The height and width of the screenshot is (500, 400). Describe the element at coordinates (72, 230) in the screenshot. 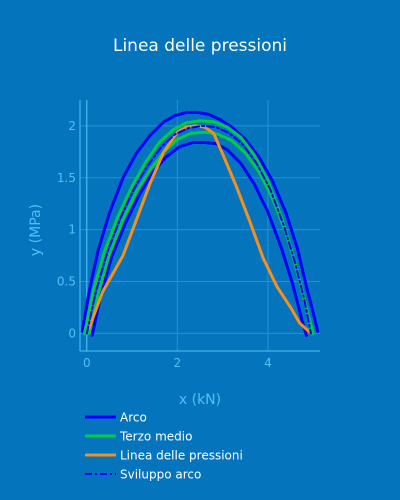

I see `y-tick-label: 1` at that location.